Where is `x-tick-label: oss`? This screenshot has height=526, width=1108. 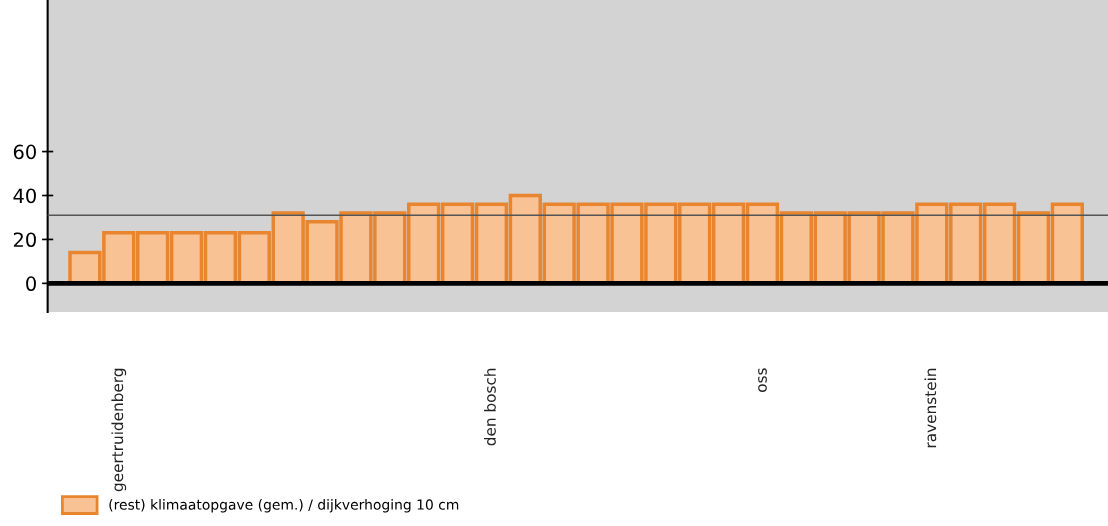
x-tick-label: oss is located at coordinates (762, 380).